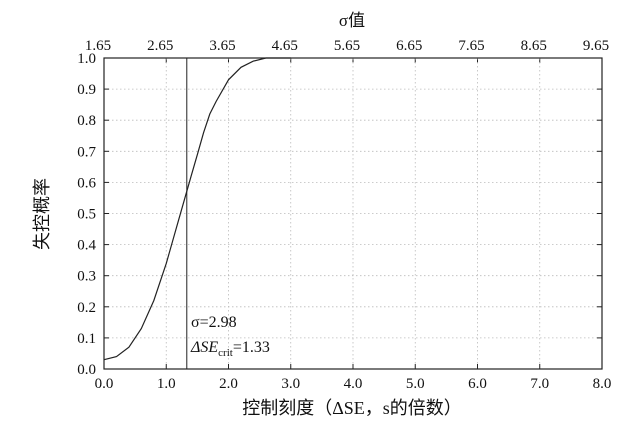 Image resolution: width=638 pixels, height=423 pixels. What do you see at coordinates (352, 20) in the screenshot?
I see `top-axis-title: σ值` at bounding box center [352, 20].